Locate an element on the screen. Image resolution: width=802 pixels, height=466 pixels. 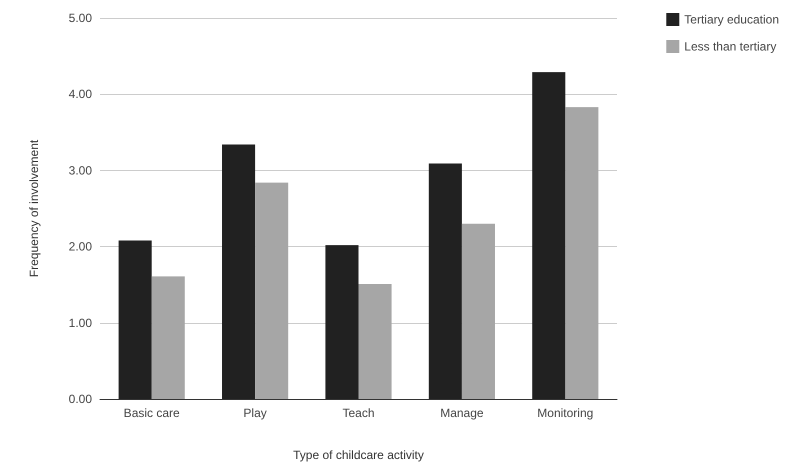
x-axis-title: Type of childcare activity is located at coordinates (358, 455).